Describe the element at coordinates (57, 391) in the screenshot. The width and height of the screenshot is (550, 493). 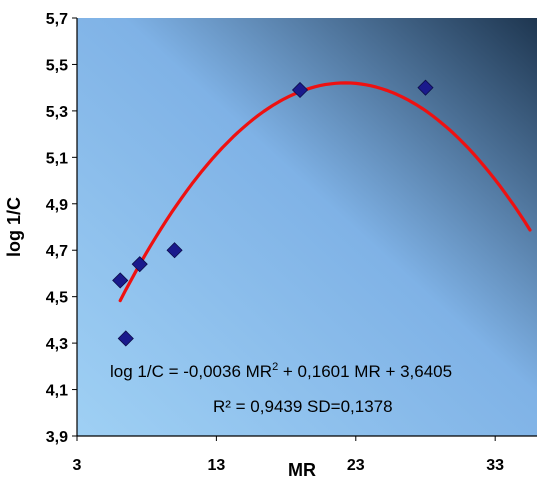
I see `y-tick-label: 4,1` at that location.